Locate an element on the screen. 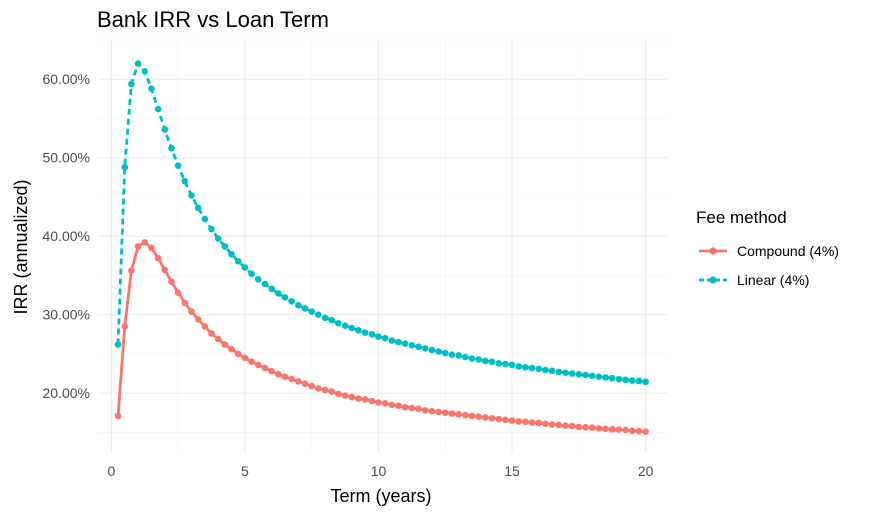  legend-title: Fee method is located at coordinates (741, 217).